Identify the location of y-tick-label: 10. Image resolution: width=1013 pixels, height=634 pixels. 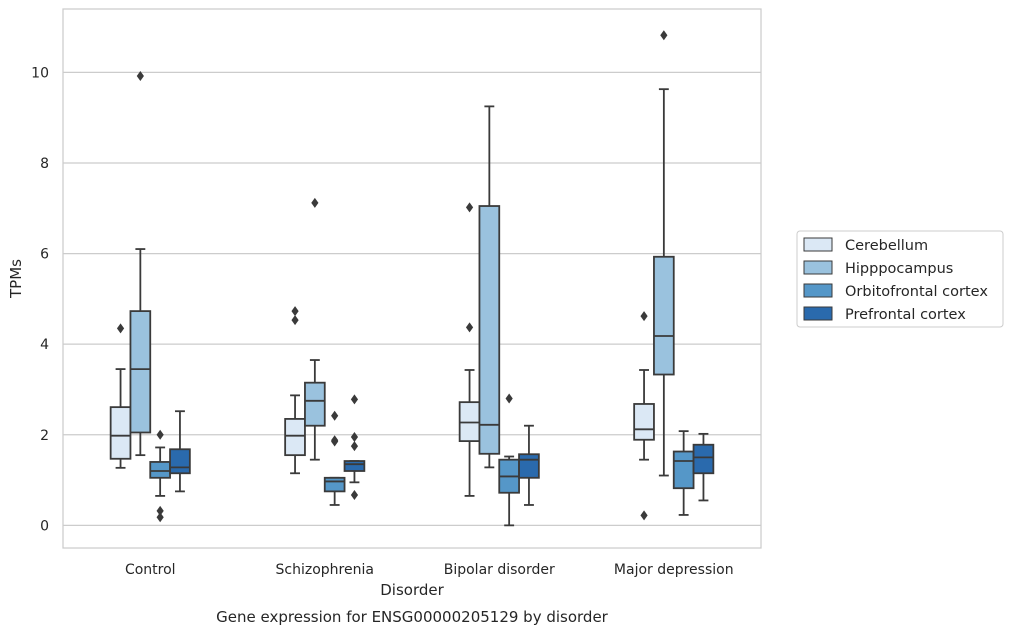
(40, 73).